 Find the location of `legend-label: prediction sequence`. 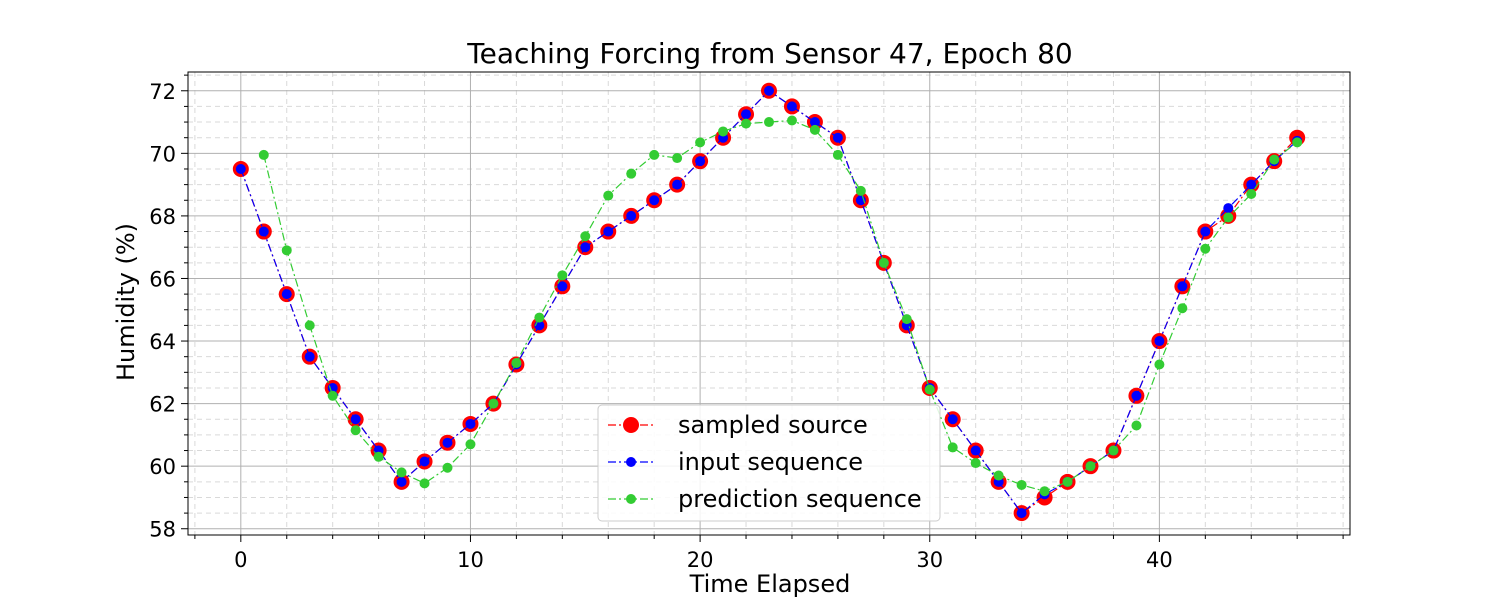

legend-label: prediction sequence is located at coordinates (800, 499).